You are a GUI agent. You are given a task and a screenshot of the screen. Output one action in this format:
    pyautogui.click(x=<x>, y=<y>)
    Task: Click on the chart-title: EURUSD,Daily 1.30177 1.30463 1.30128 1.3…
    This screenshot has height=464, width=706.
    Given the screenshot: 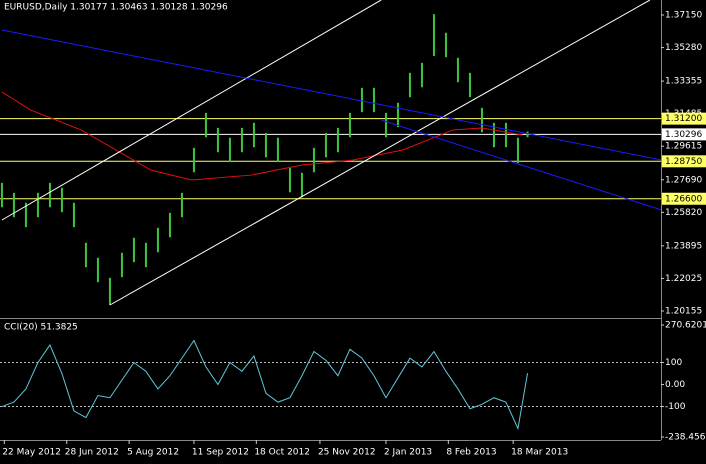 What is the action you would take?
    pyautogui.click(x=116, y=8)
    